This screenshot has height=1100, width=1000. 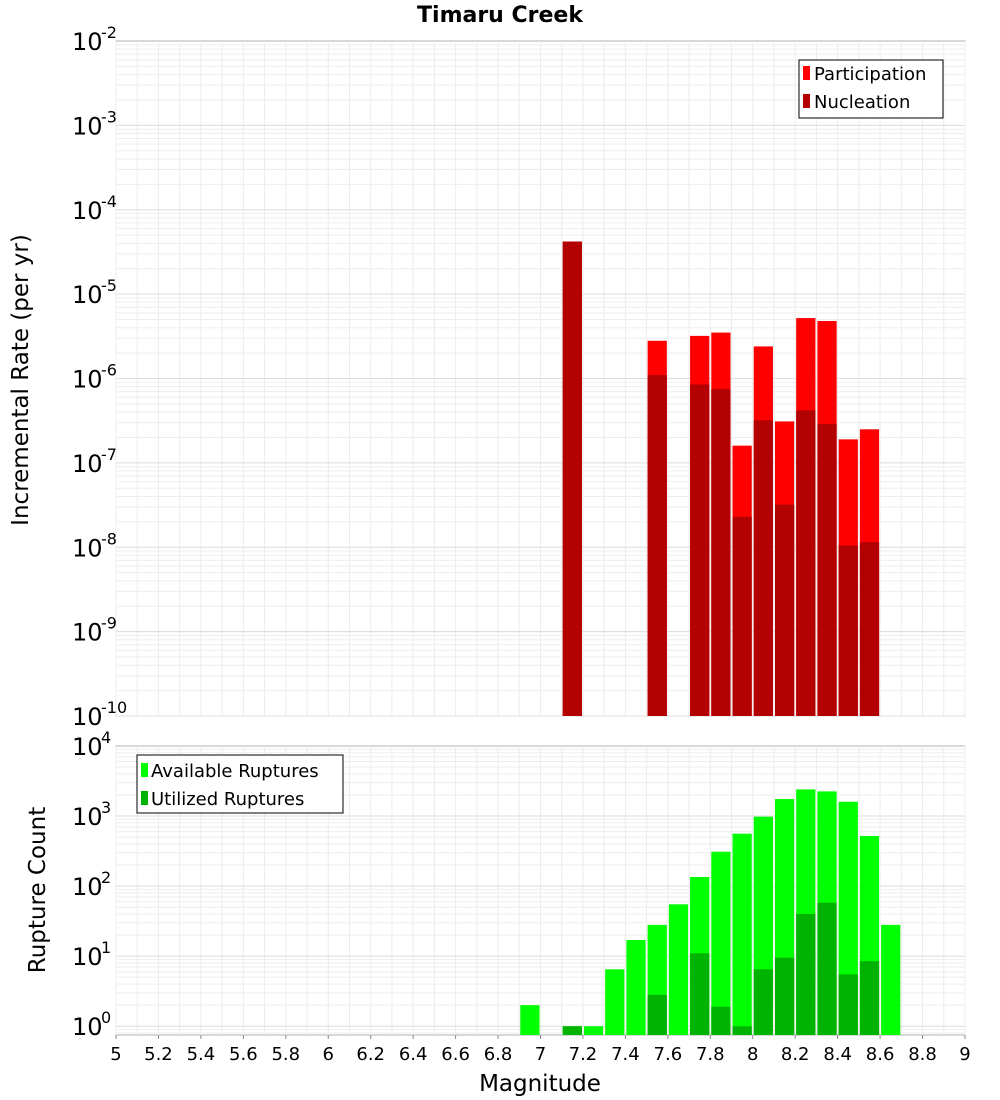 What do you see at coordinates (752, 1054) in the screenshot?
I see `x-tick-label: 8` at bounding box center [752, 1054].